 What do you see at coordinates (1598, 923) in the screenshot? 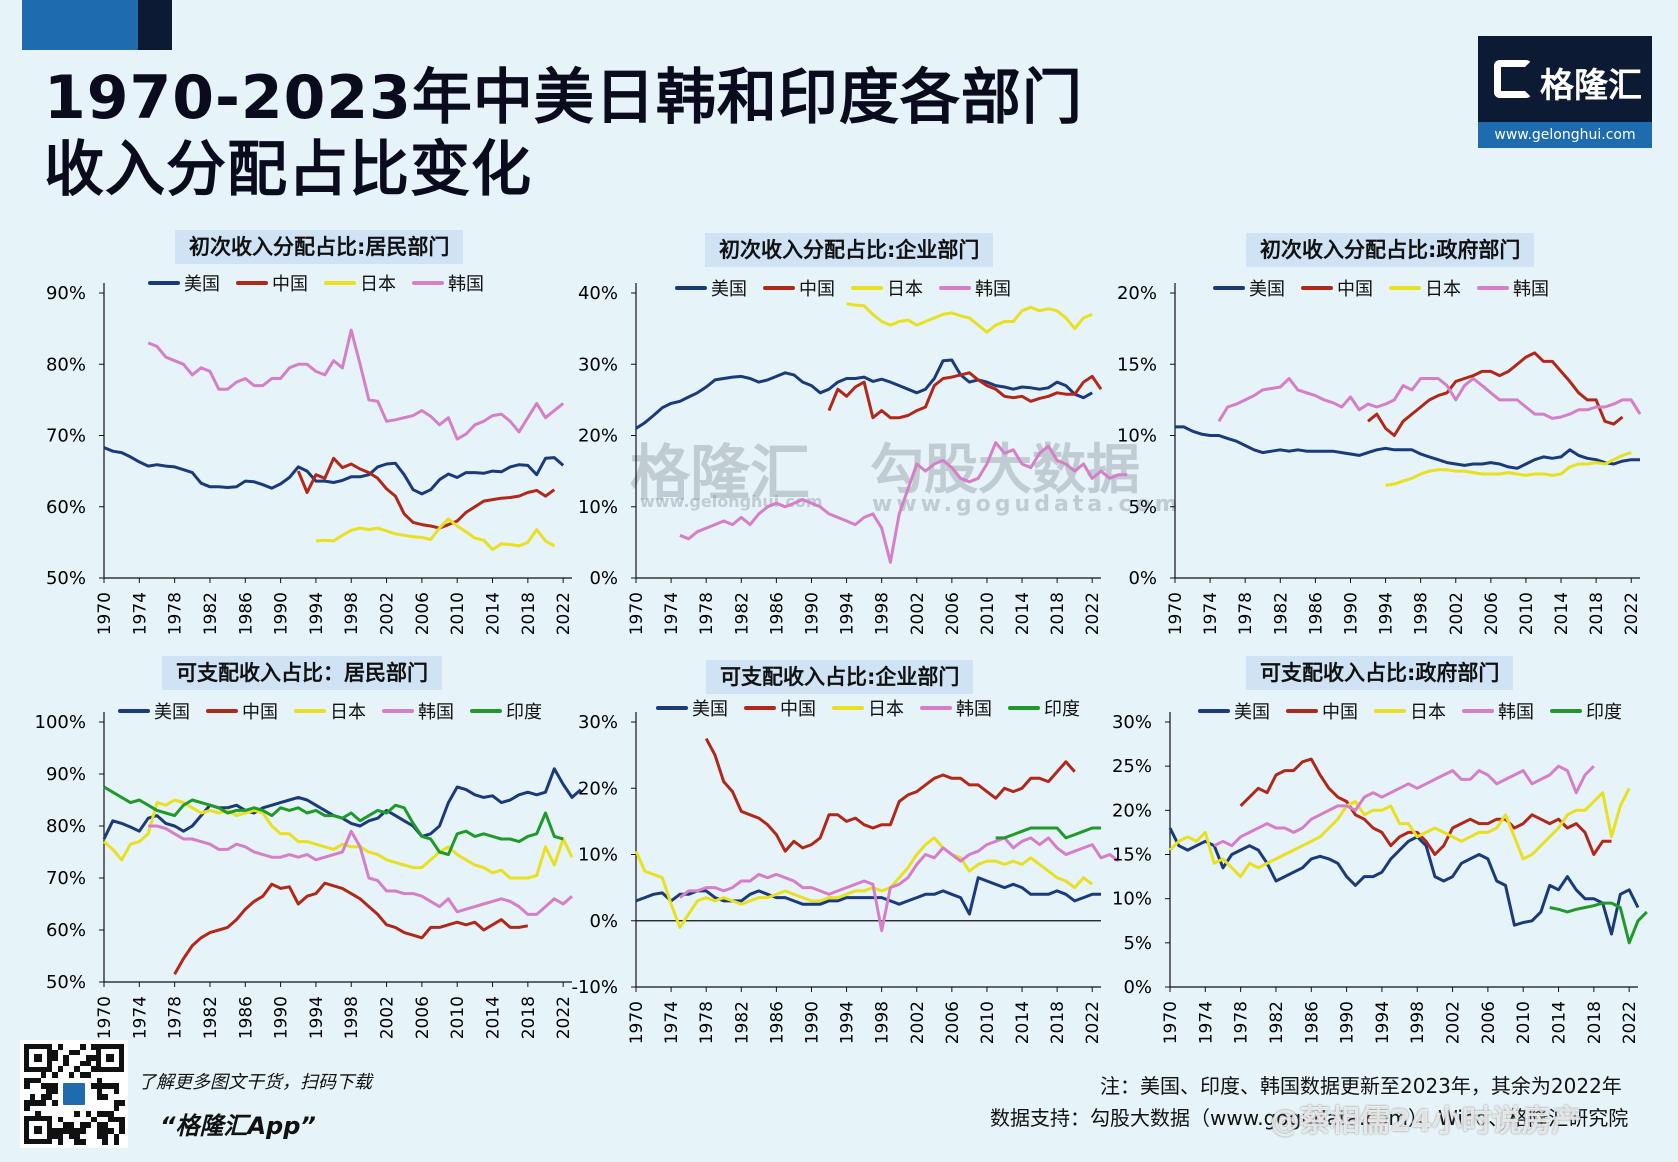
I see `series-line-印度` at bounding box center [1598, 923].